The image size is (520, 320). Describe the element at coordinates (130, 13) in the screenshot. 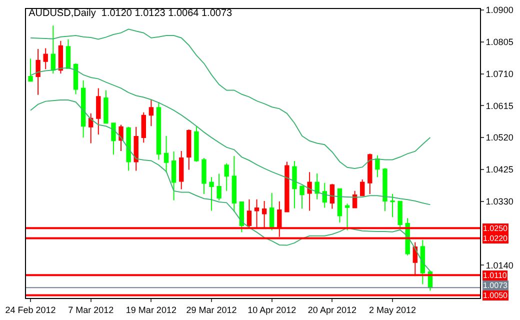

I see `chart-title: AUDUSD,Daily 1.0120 1.0123 1.0064 1.0073` at that location.